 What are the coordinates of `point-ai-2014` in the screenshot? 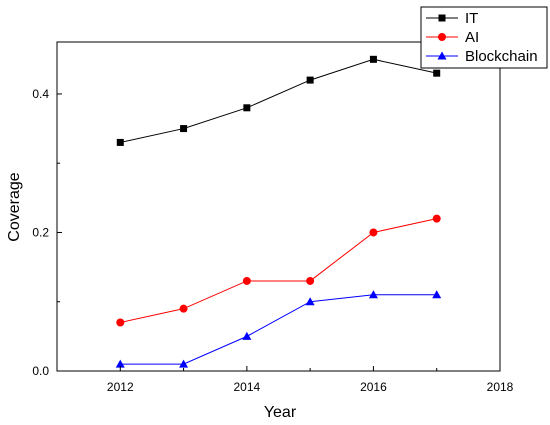 It's located at (246, 280).